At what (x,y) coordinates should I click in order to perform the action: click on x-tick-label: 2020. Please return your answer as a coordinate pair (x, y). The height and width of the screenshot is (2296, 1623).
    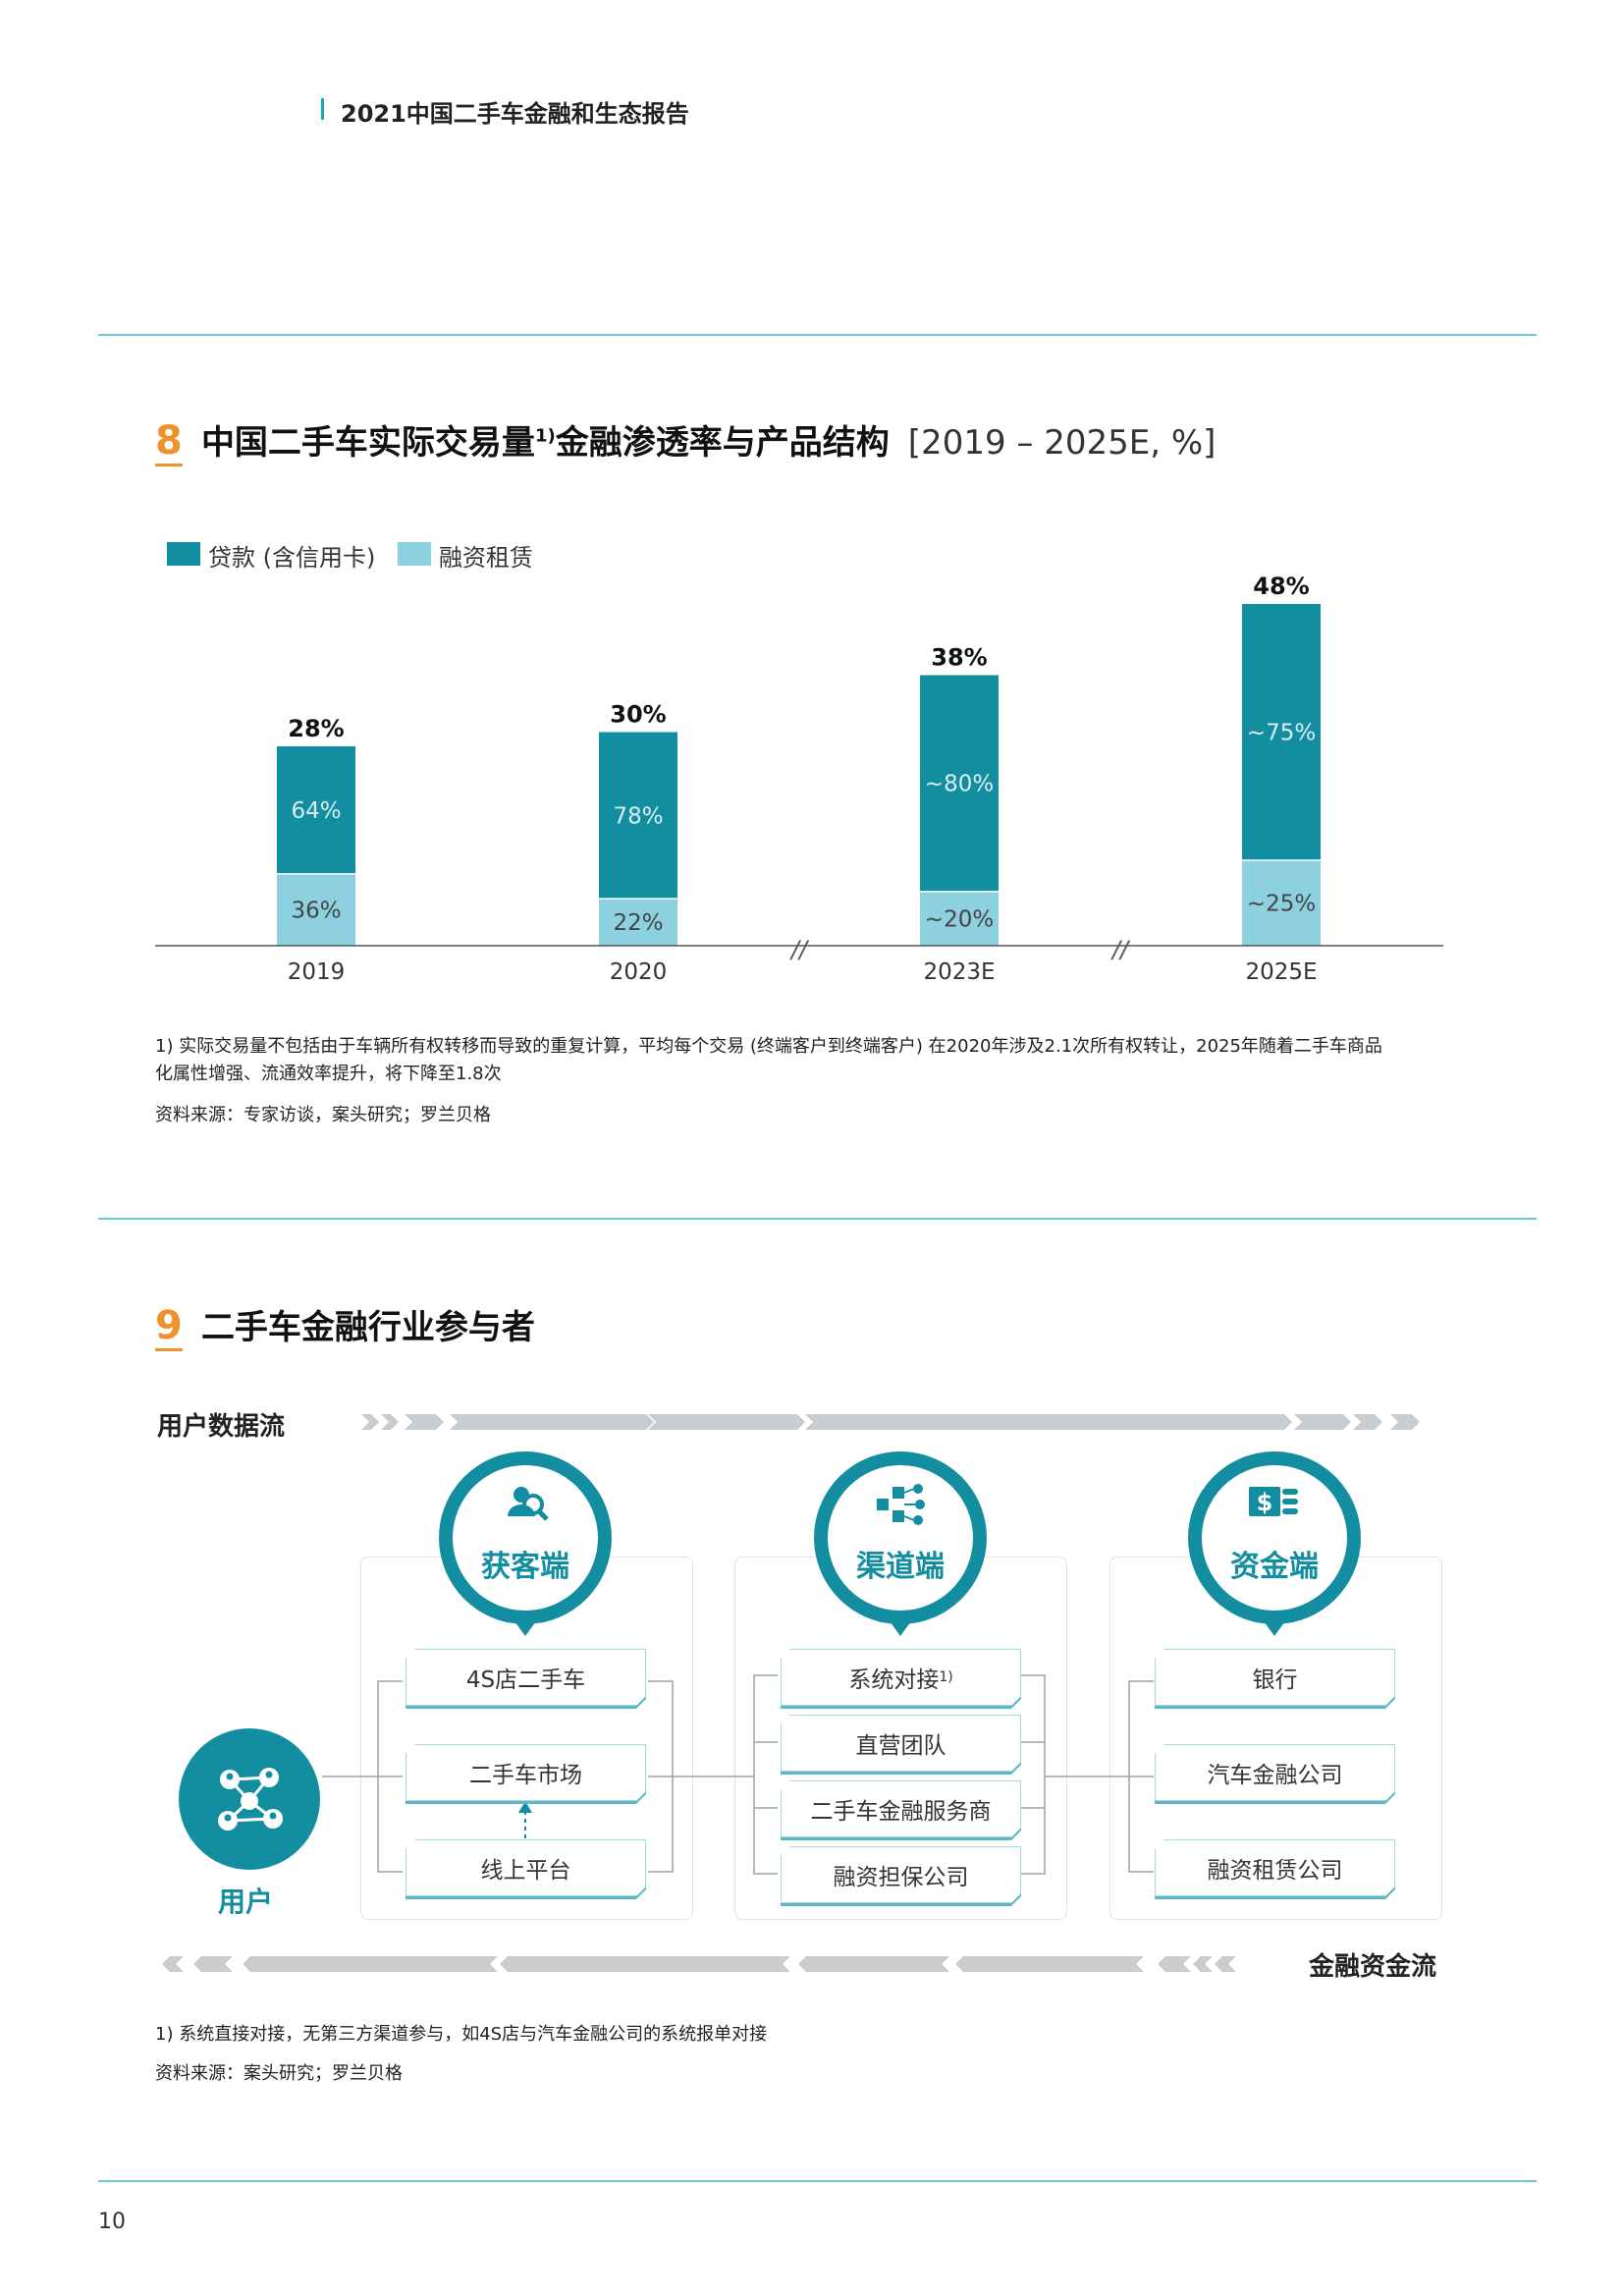
    Looking at the image, I should click on (639, 972).